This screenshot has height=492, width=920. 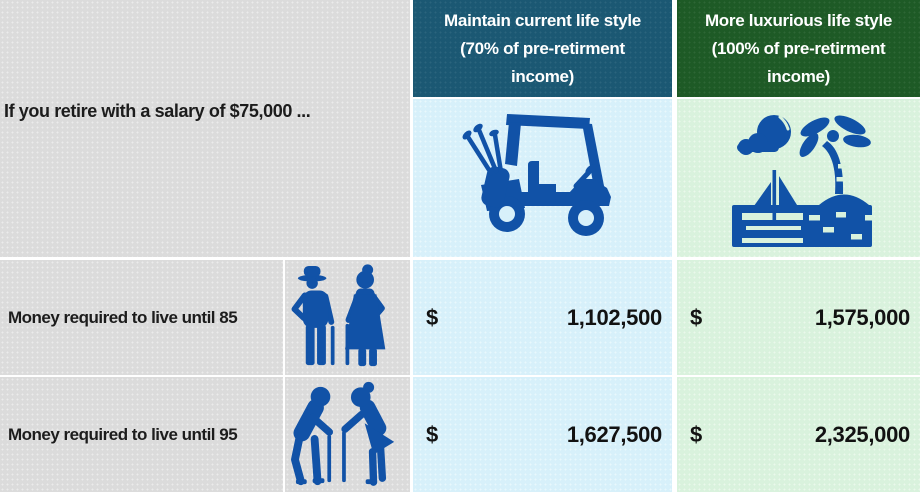 I want to click on row-label-until-85: Money required to live until 85, so click(x=141, y=317).